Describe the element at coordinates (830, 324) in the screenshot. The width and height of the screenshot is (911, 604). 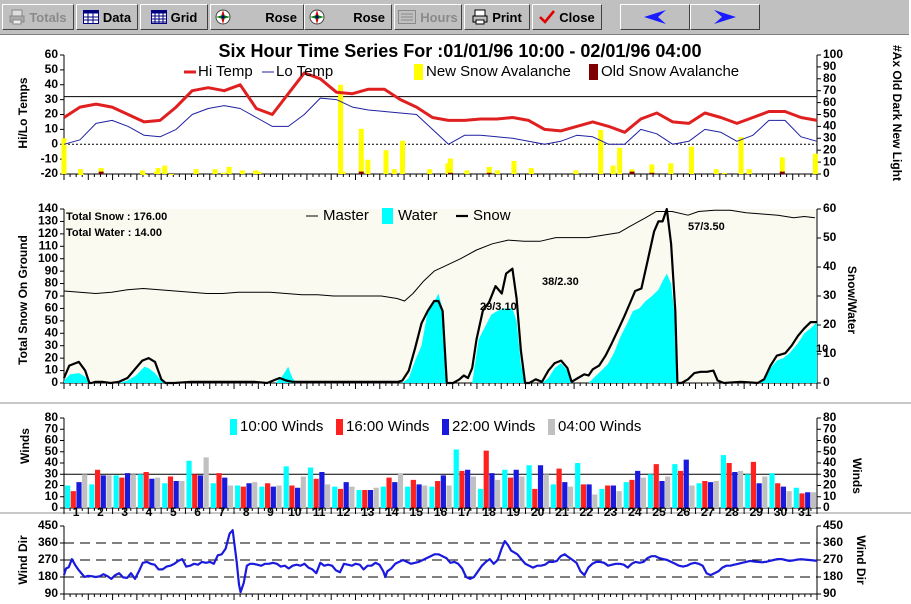
I see `water-y2-tick-label: 20` at that location.